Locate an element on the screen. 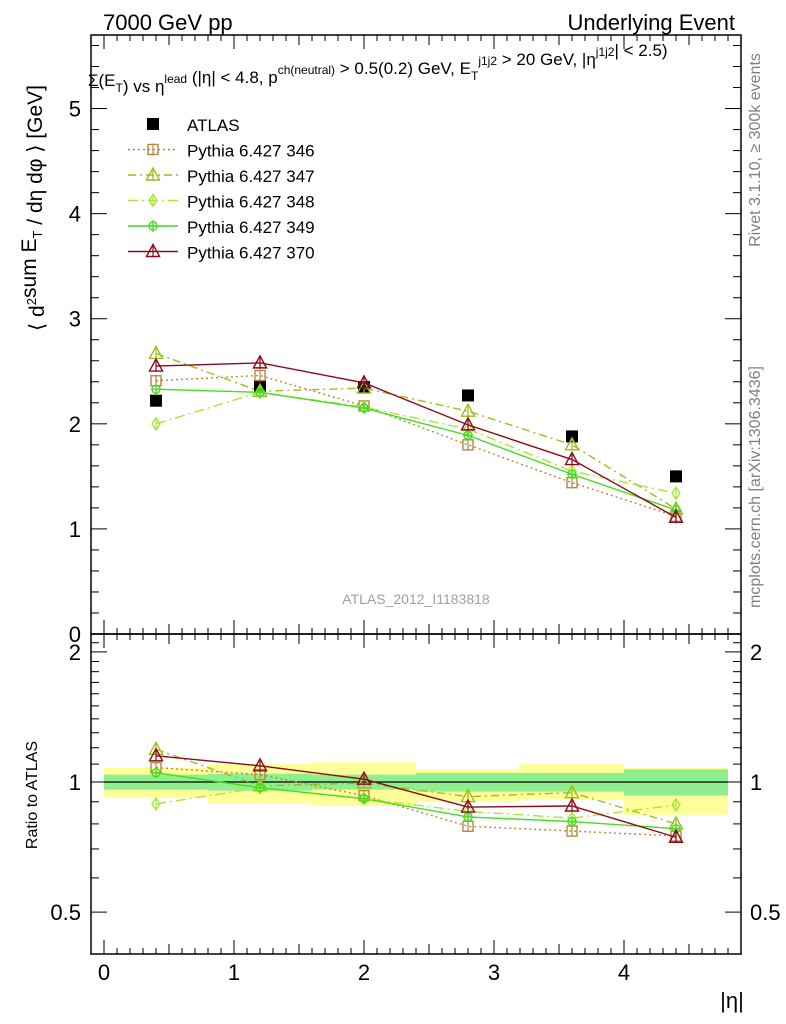 This screenshot has width=786, height=1024. x-axis-label: |η| is located at coordinates (732, 1000).